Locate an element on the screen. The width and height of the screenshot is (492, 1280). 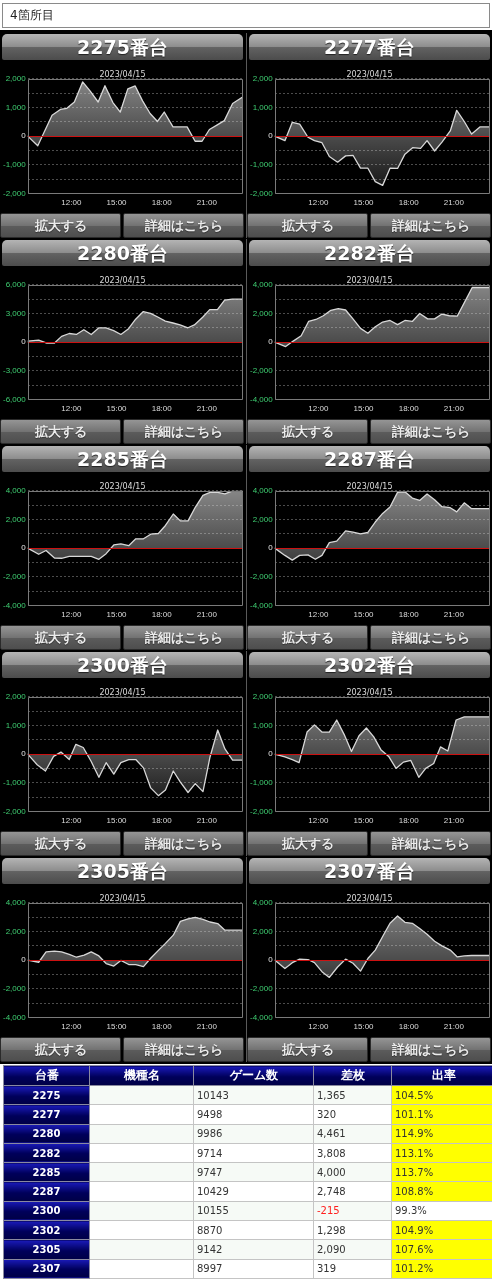
y-tick-label: 6,000 is located at coordinates (16, 284).